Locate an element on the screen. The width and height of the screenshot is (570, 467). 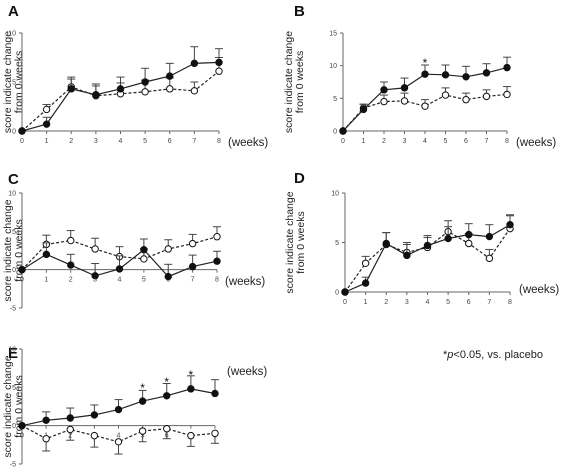
panel-label: E is located at coordinates (13, 353).